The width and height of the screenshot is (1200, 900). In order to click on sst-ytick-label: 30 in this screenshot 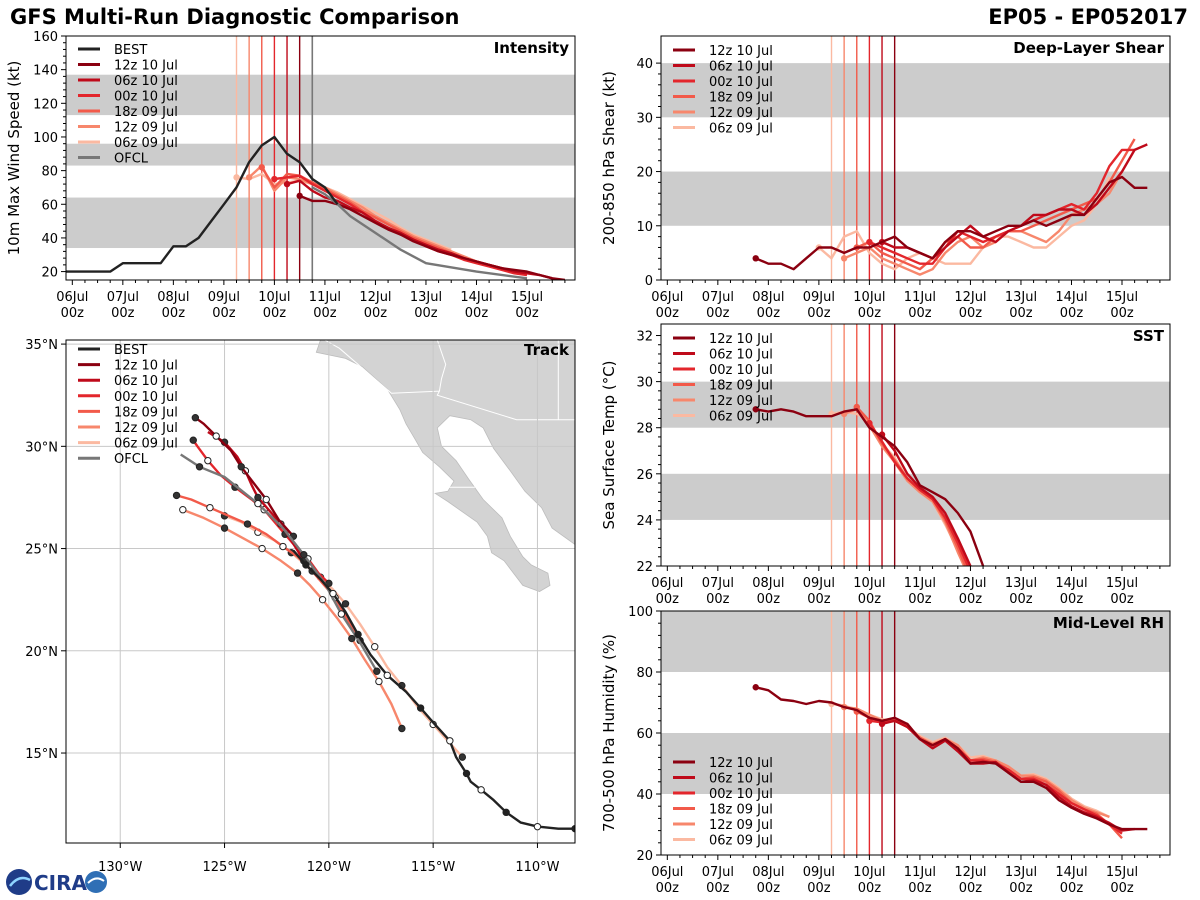, I will do `click(644, 383)`.